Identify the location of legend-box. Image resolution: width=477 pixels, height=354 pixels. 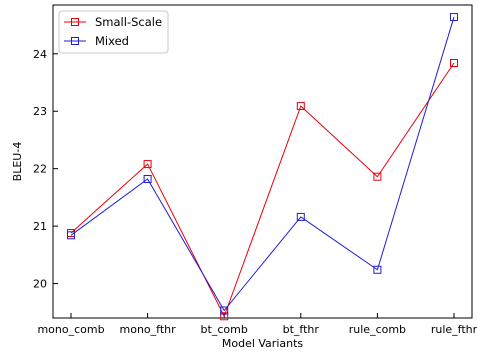
(113, 32).